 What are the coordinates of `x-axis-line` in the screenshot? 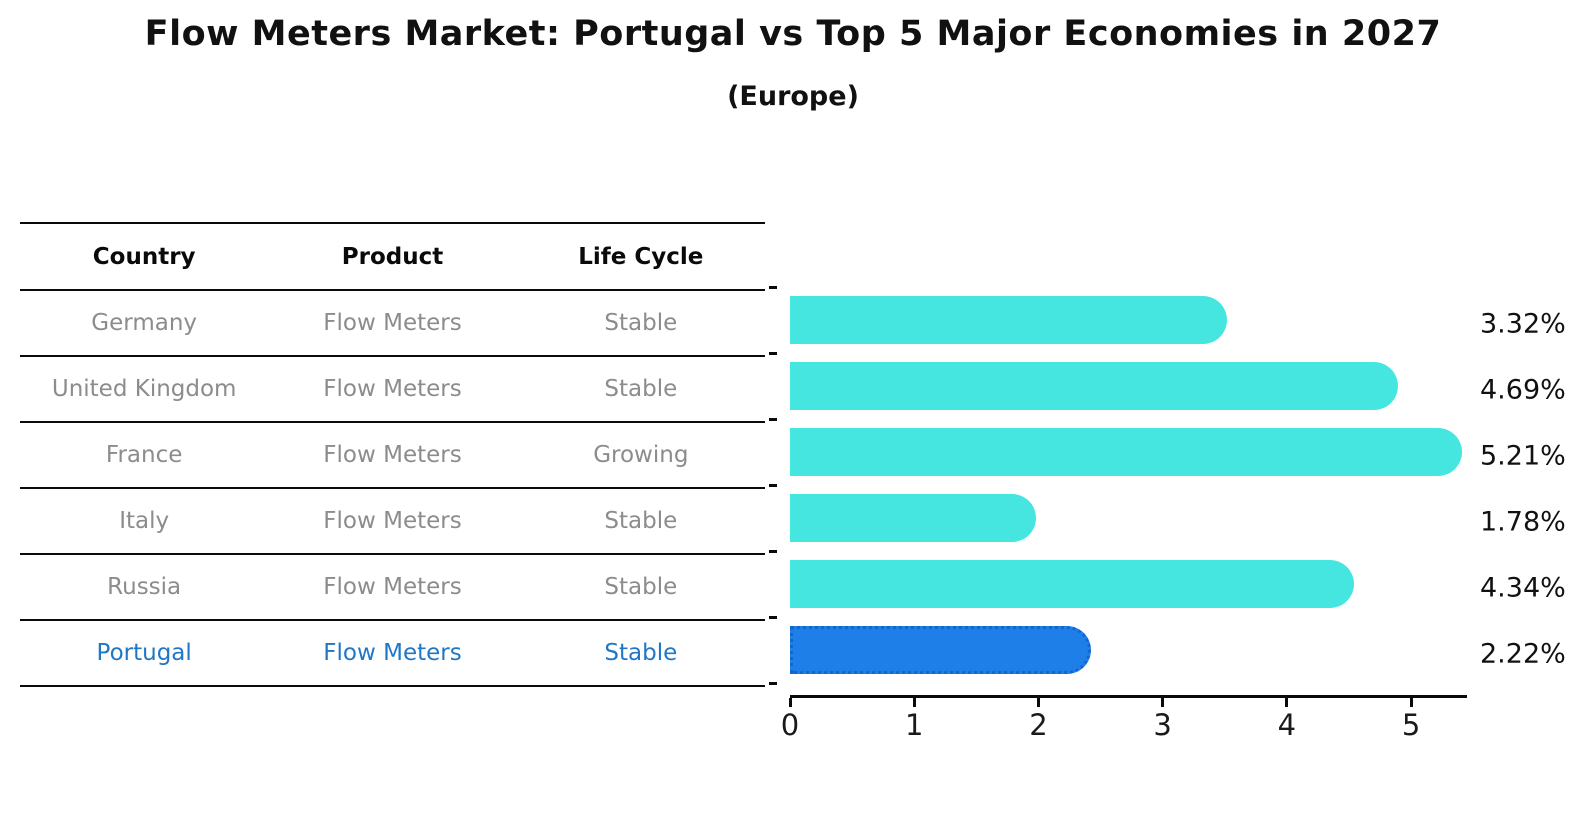 It's located at (1128, 696).